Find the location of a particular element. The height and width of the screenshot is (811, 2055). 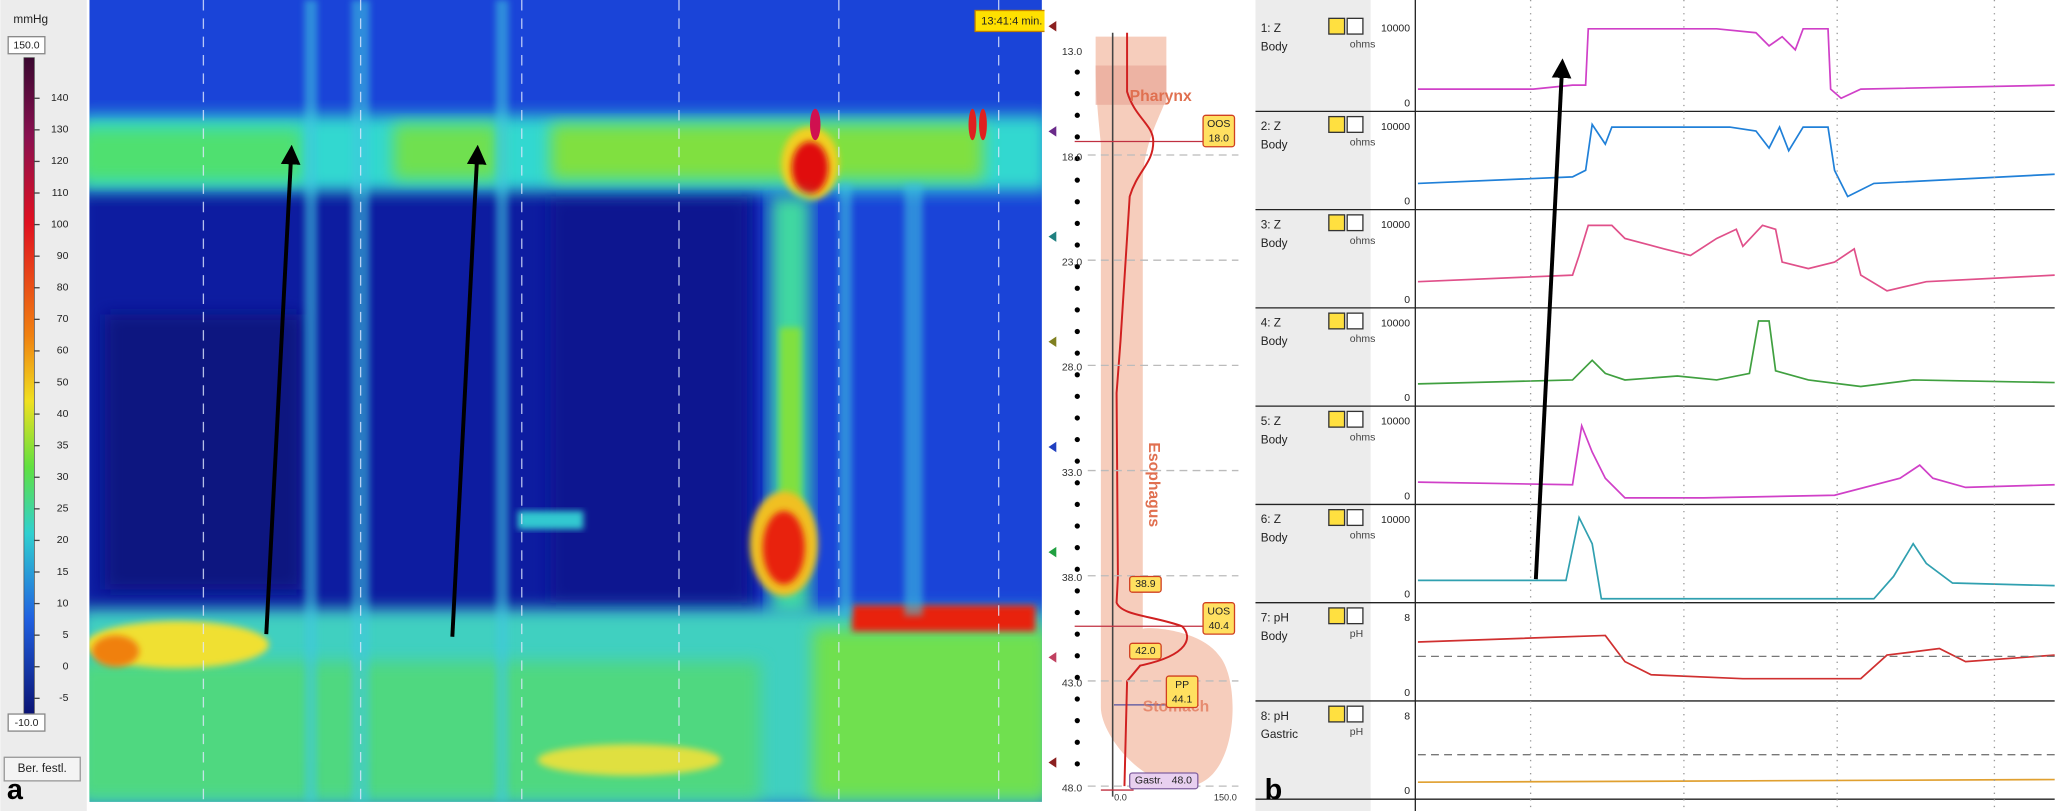

scale-tick-label: 70 is located at coordinates (63, 319).